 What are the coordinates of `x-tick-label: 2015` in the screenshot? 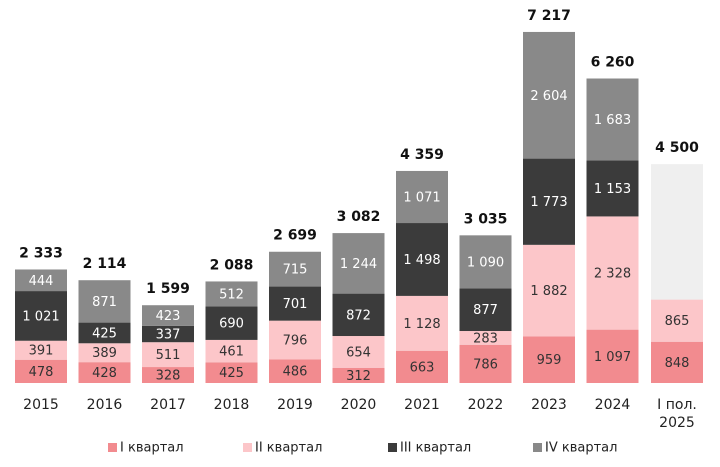 It's located at (41, 405).